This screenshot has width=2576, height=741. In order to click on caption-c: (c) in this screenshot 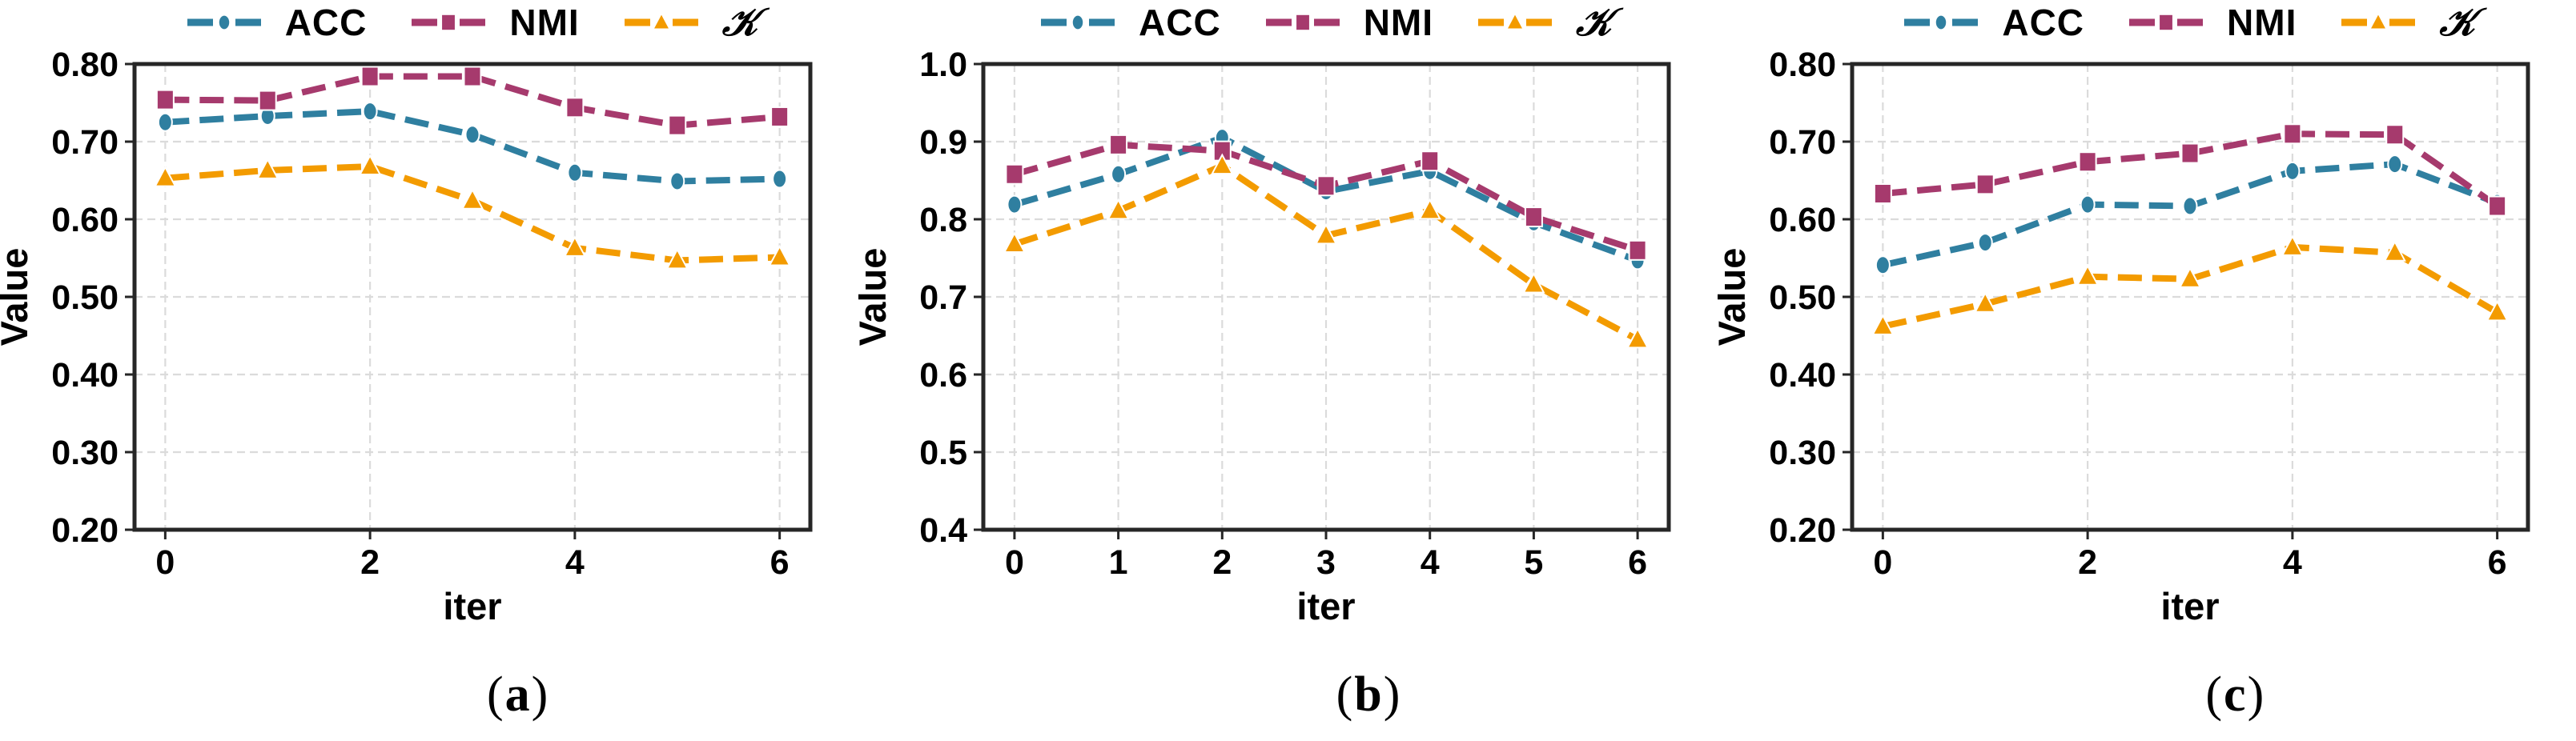, I will do `click(2147, 695)`.